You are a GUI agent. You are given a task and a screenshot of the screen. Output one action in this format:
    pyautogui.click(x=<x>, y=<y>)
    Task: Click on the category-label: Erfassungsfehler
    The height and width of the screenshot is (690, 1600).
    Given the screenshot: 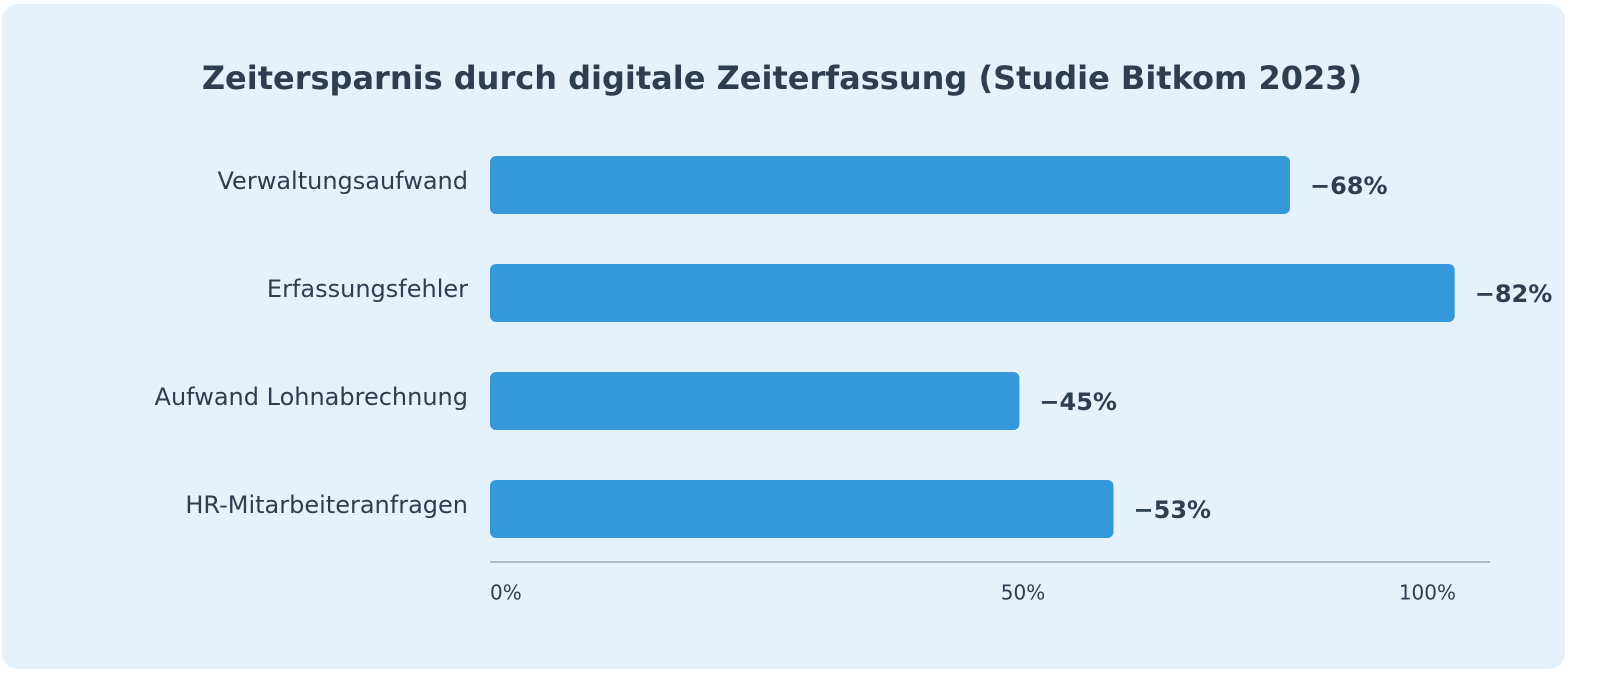 What is the action you would take?
    pyautogui.click(x=367, y=289)
    